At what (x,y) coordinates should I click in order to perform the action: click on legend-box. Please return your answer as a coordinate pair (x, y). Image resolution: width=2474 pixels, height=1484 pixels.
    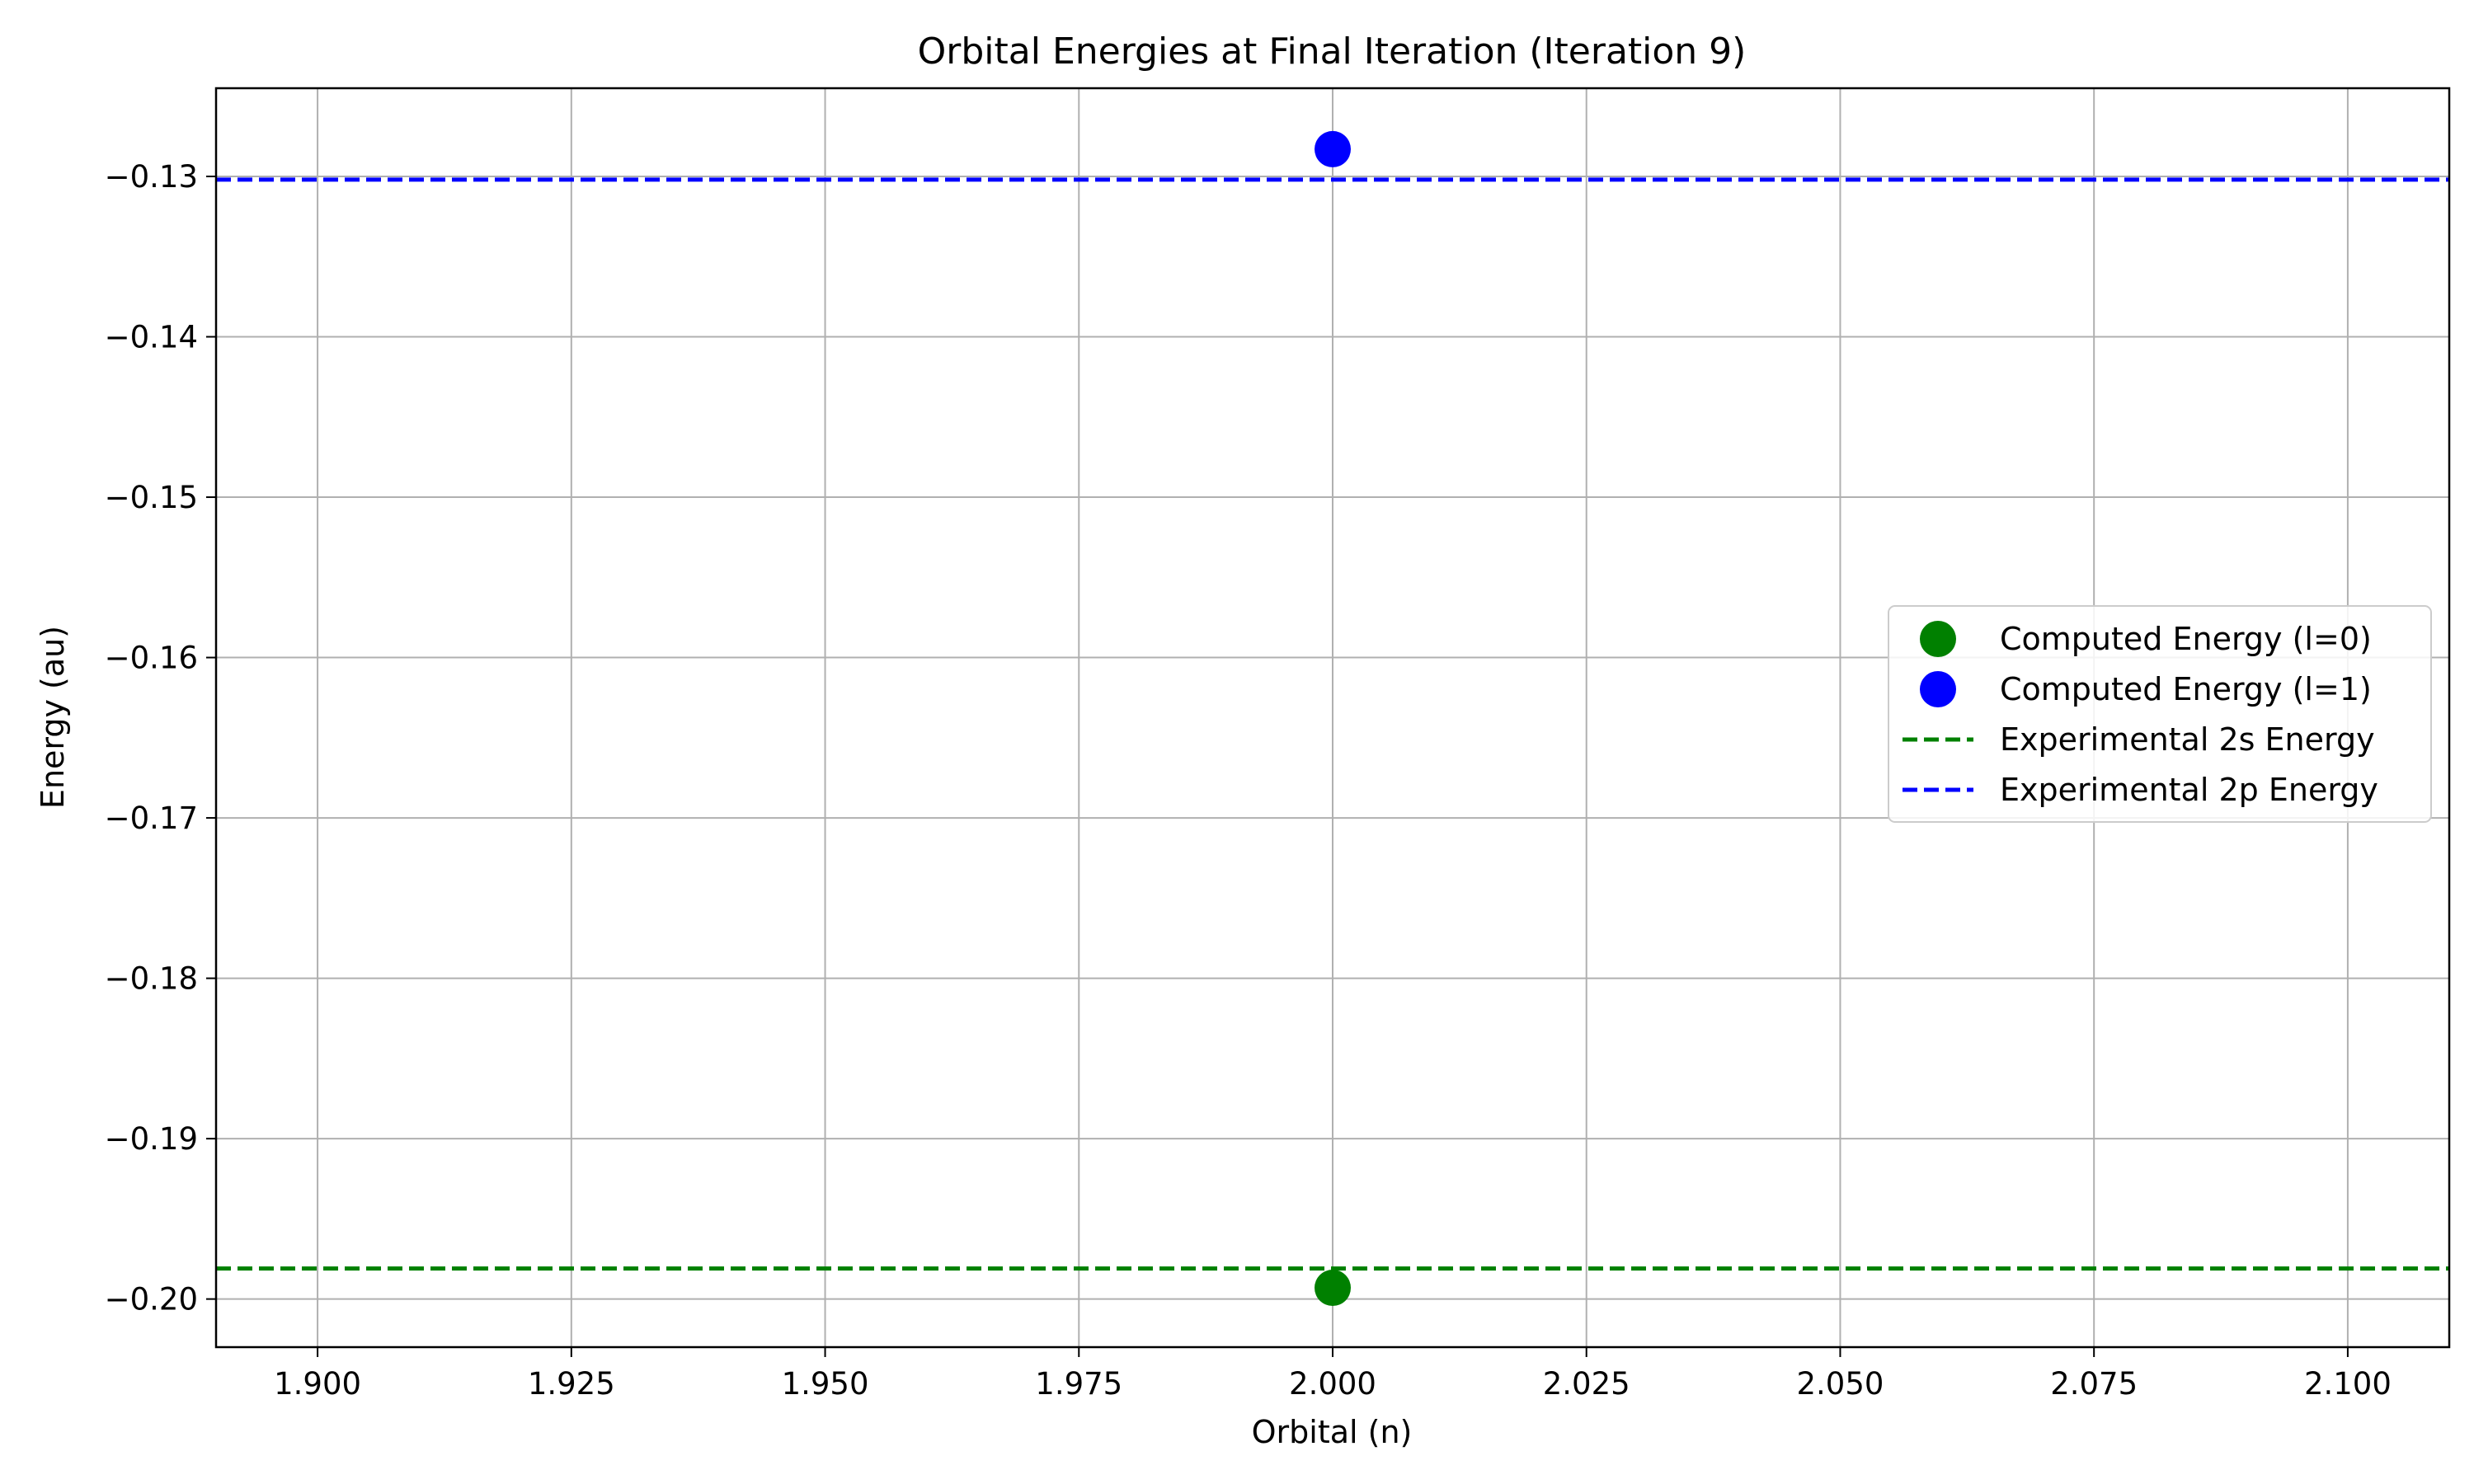
    Looking at the image, I should click on (2160, 714).